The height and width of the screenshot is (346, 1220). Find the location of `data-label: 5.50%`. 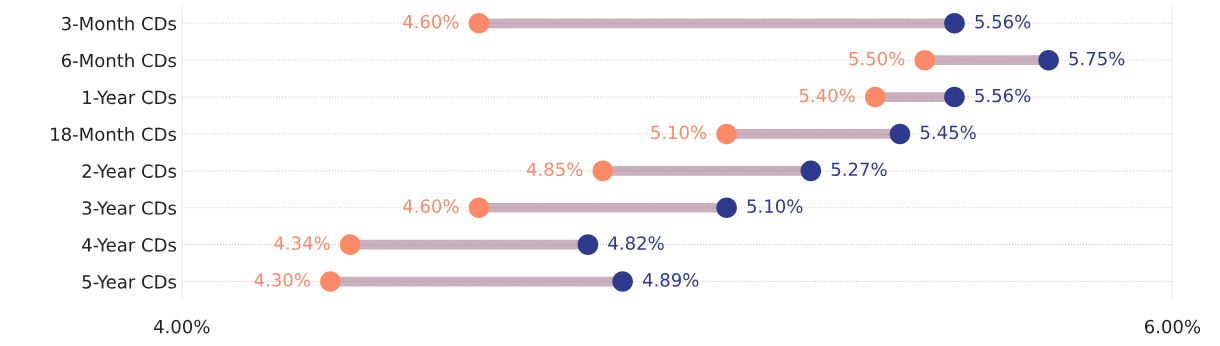

data-label: 5.50% is located at coordinates (877, 58).